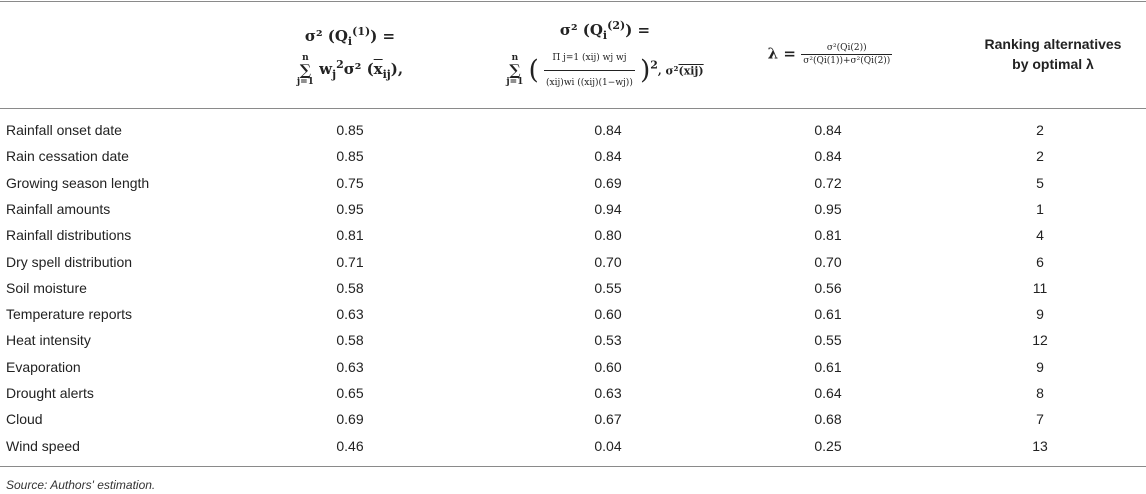  I want to click on cell-rank: 1, so click(1040, 208).